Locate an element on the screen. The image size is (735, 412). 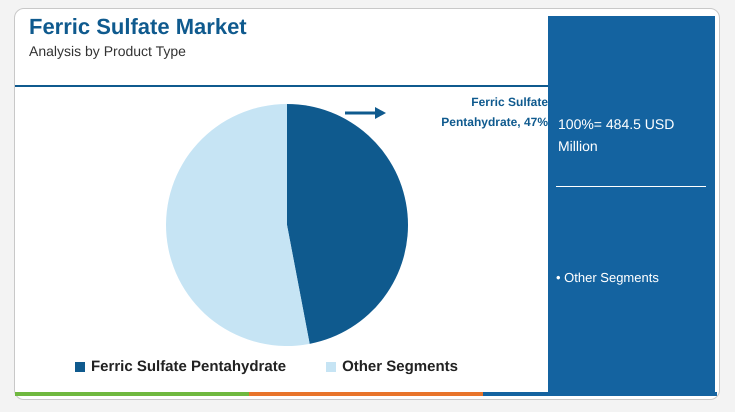
text: 100%= 484.5 USD Million is located at coordinates (617, 135).